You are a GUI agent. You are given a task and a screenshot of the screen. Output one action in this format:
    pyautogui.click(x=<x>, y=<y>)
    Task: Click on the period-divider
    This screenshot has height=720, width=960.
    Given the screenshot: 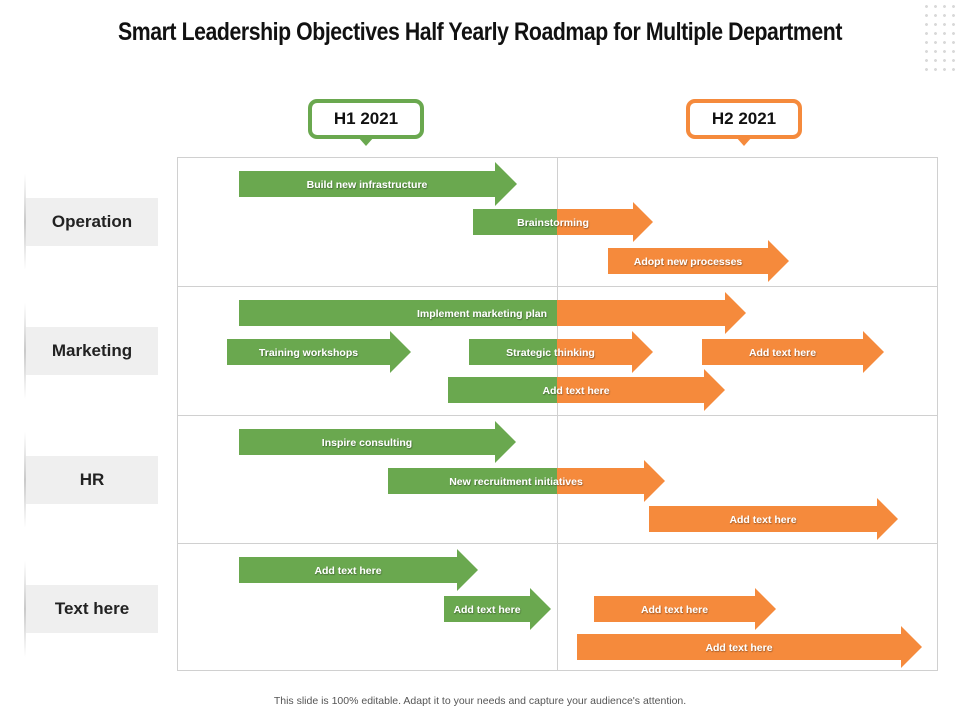 What is the action you would take?
    pyautogui.click(x=557, y=414)
    